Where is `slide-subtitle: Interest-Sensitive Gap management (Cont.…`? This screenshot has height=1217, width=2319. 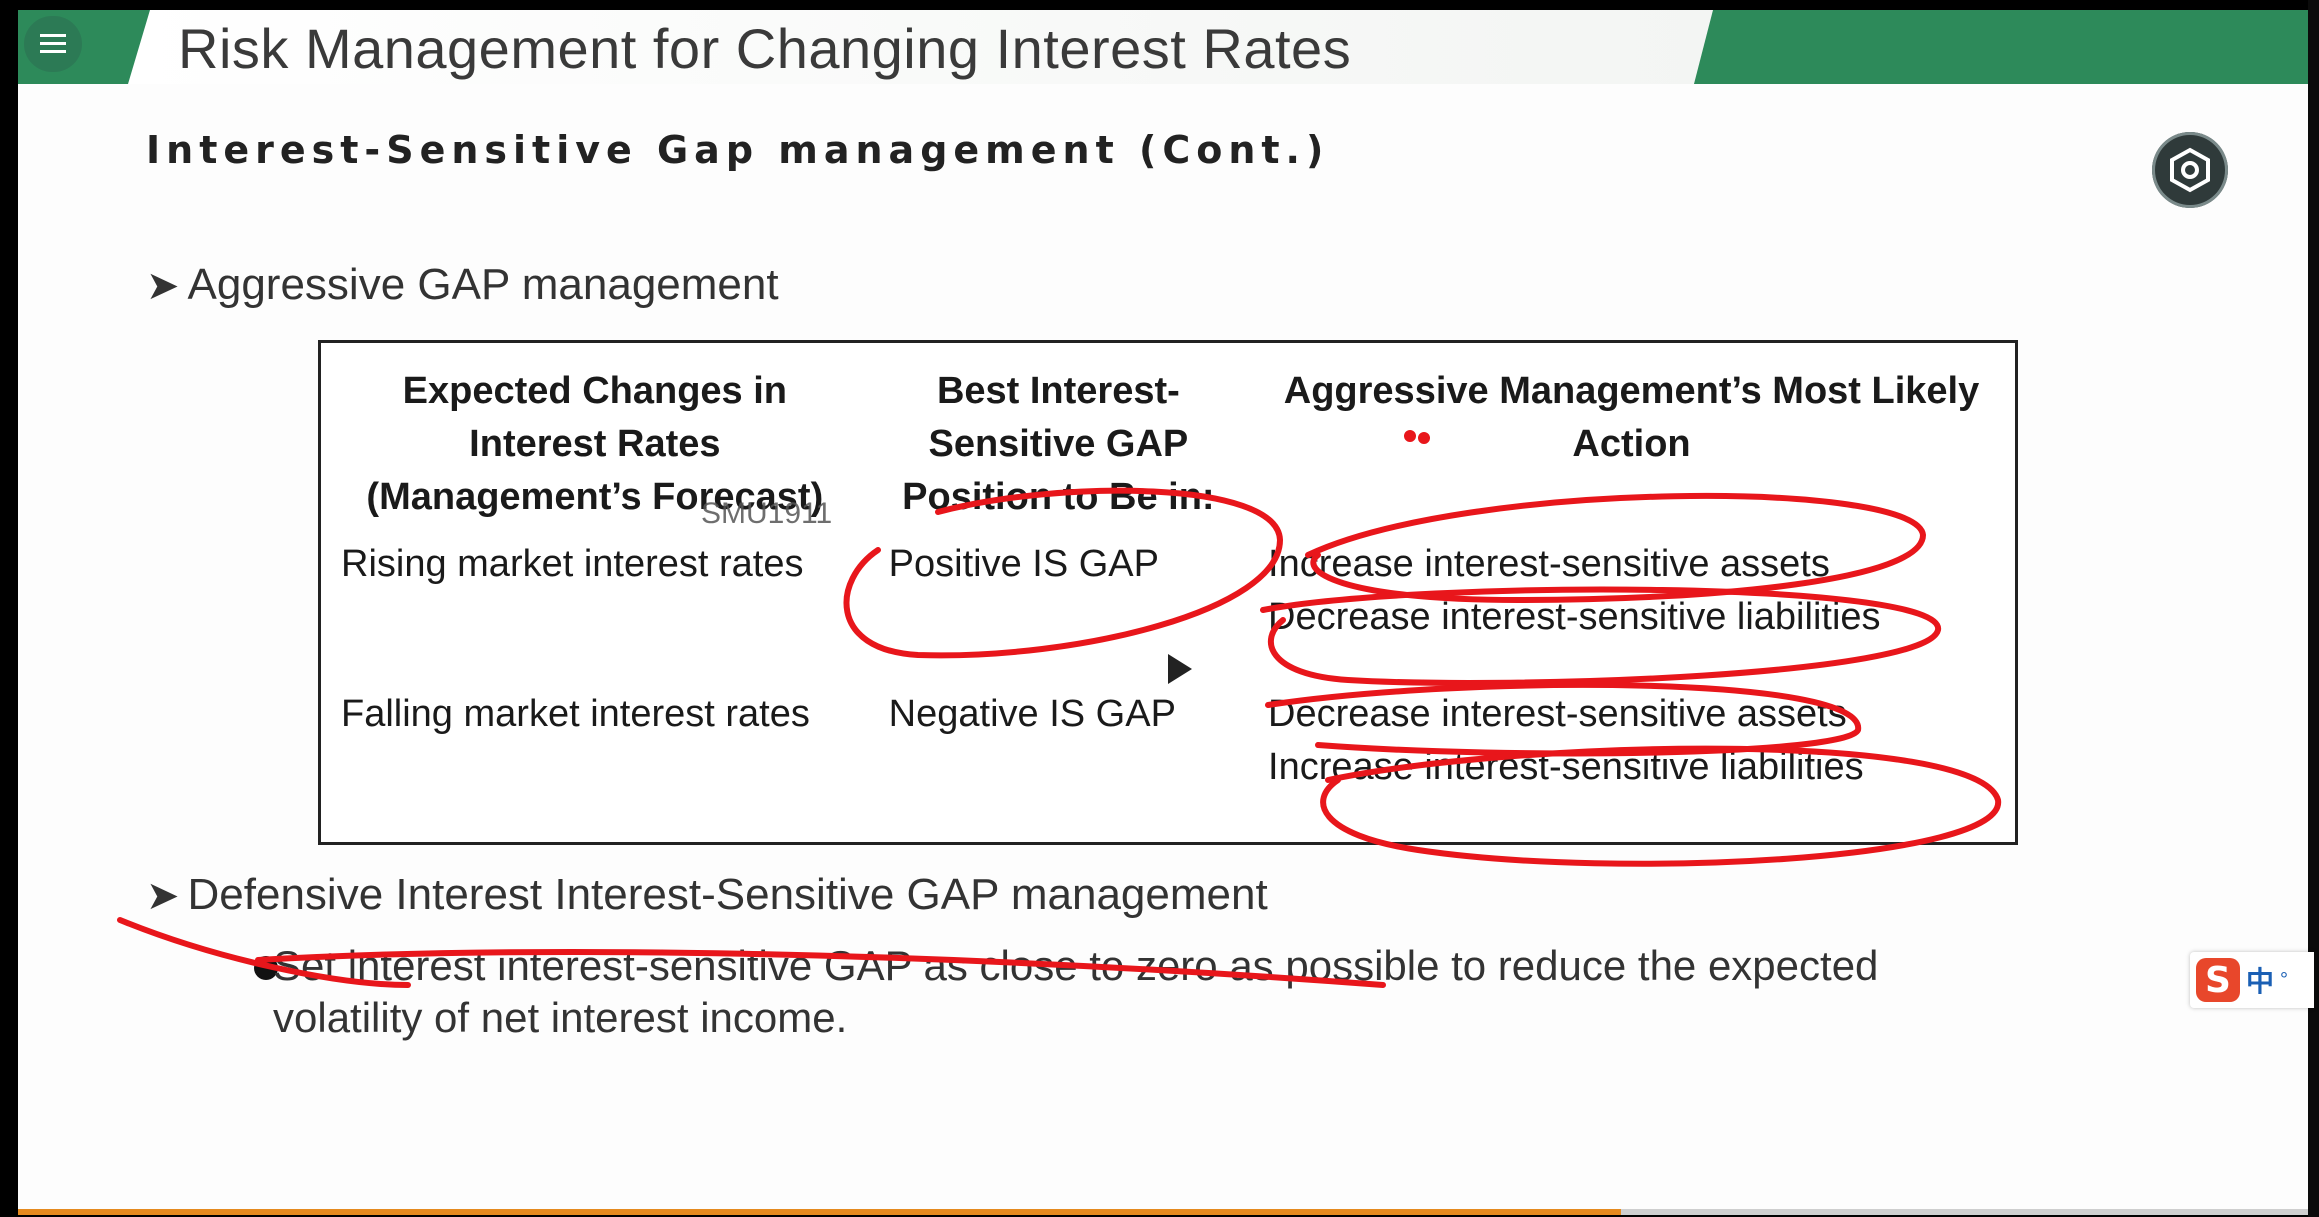 slide-subtitle: Interest-Sensitive Gap management (Cont.… is located at coordinates (738, 150).